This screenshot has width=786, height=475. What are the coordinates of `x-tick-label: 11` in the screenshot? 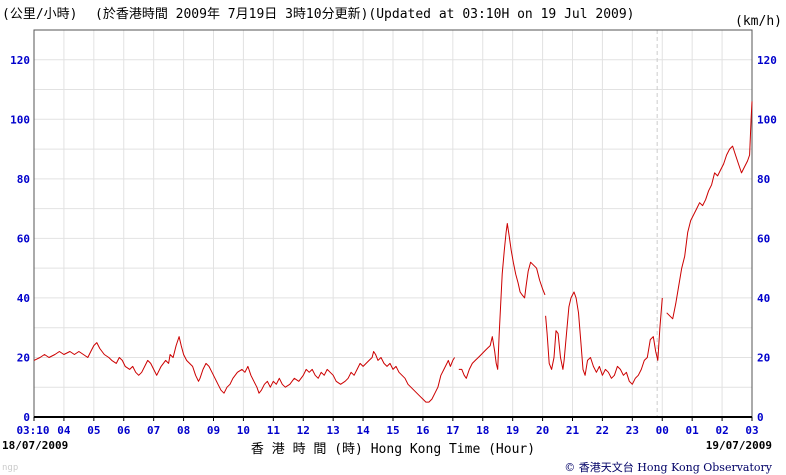 It's located at (274, 430).